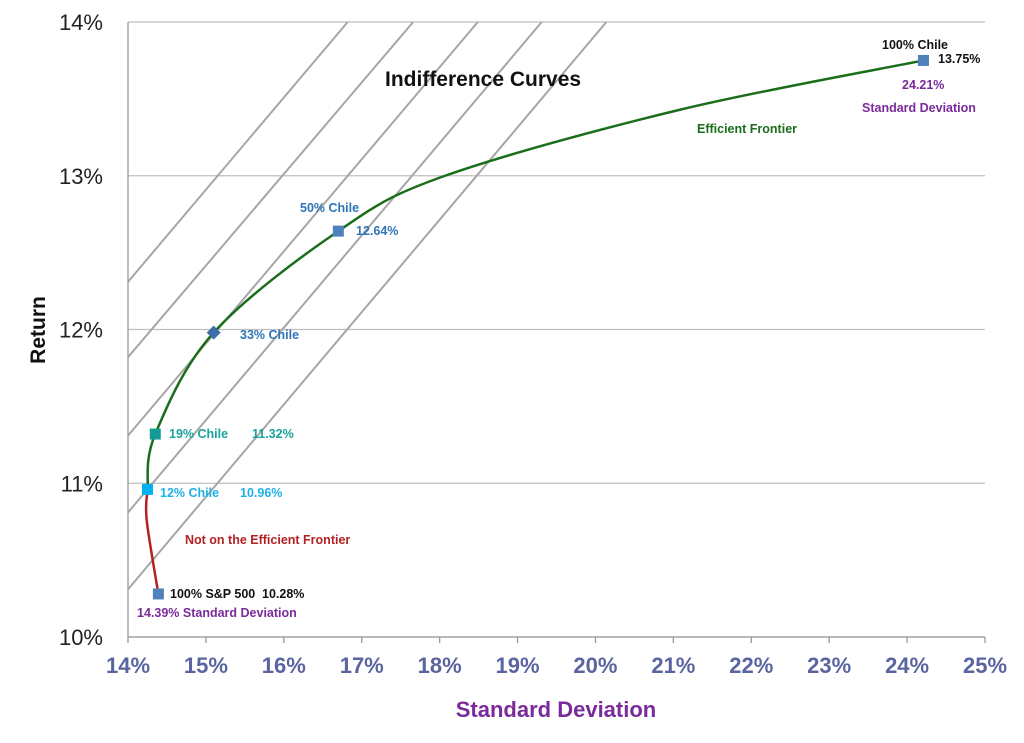 This screenshot has height=743, width=1024. What do you see at coordinates (217, 613) in the screenshot?
I see `sp500-sd: 14.39% Standard Deviation` at bounding box center [217, 613].